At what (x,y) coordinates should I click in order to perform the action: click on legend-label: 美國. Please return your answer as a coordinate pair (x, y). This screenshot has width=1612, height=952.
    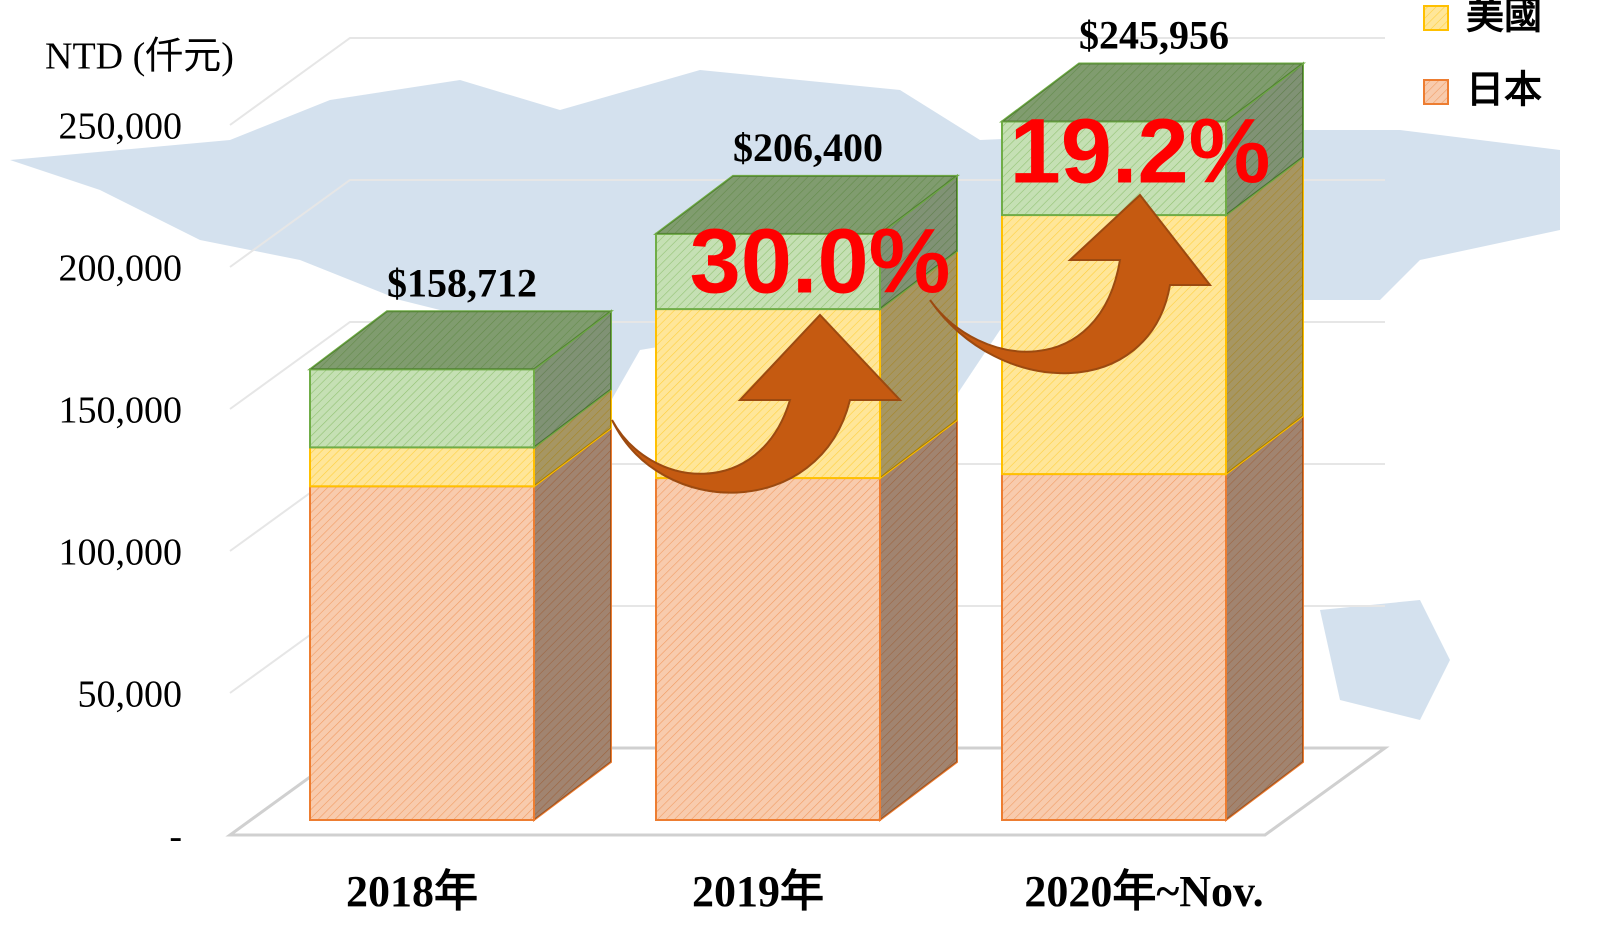
    Looking at the image, I should click on (1504, 19).